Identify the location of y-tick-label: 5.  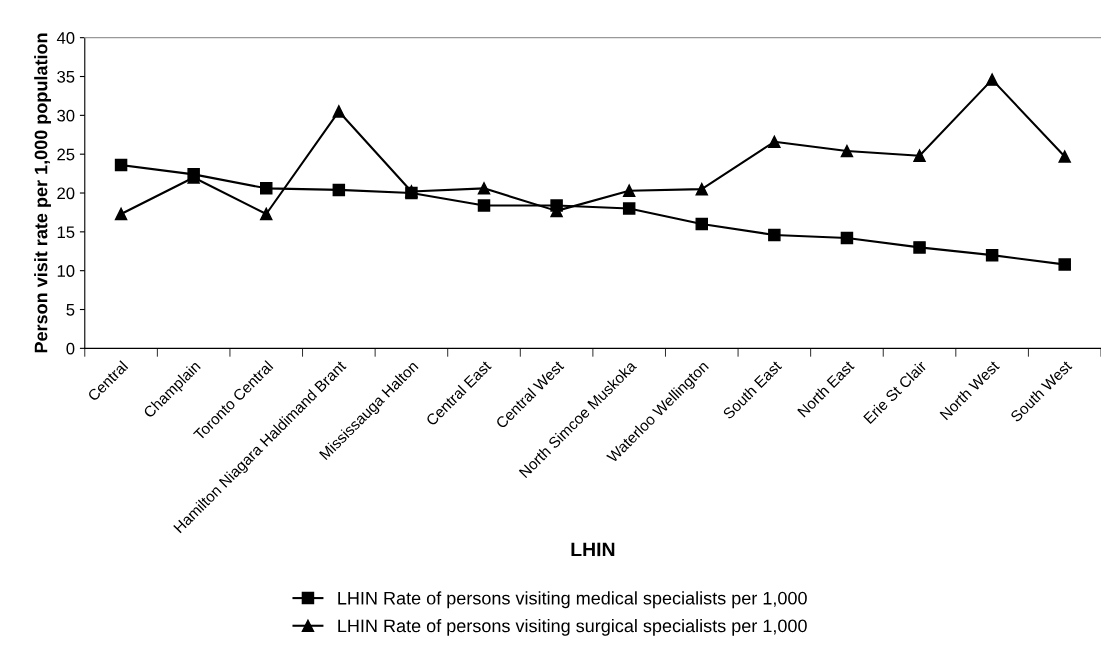
(70, 310).